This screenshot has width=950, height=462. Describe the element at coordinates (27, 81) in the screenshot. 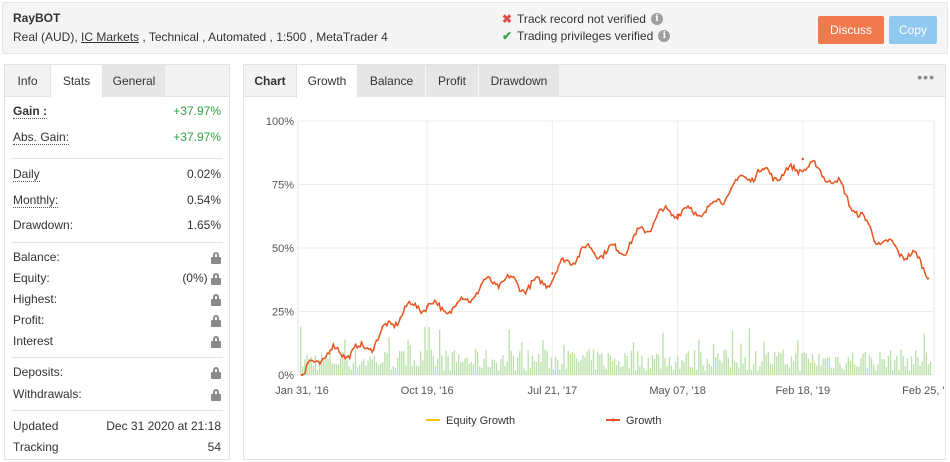

I see `tab-info: Info` at that location.